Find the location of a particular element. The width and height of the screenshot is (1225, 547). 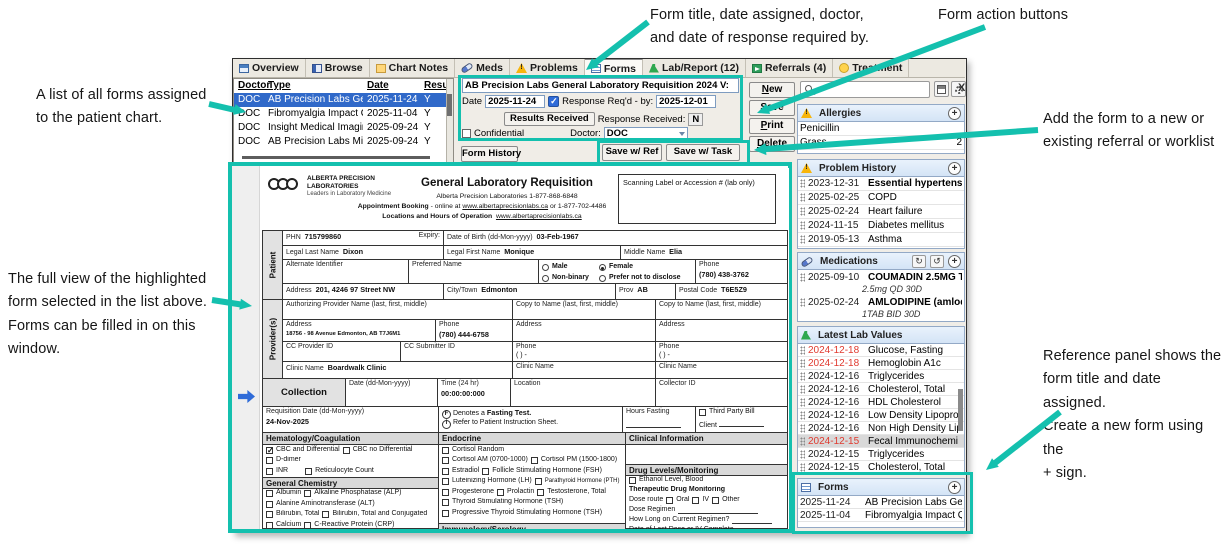

column-header-results: Results is located at coordinates (438, 85).